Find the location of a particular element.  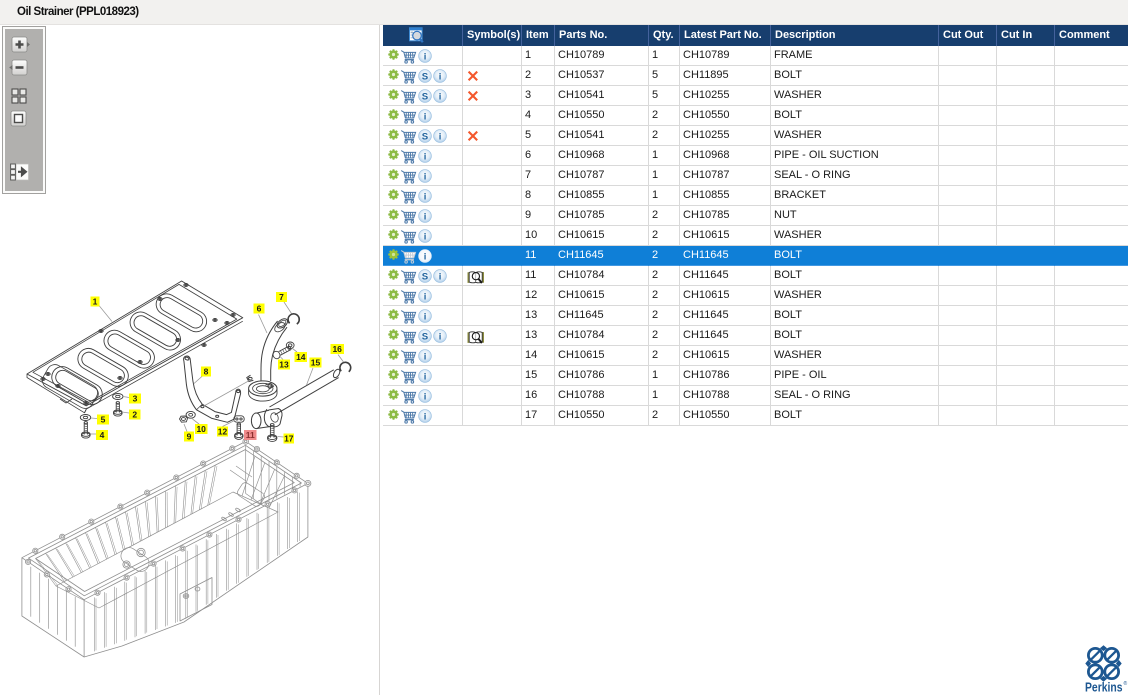

svg-text: 3 is located at coordinates (135, 399).